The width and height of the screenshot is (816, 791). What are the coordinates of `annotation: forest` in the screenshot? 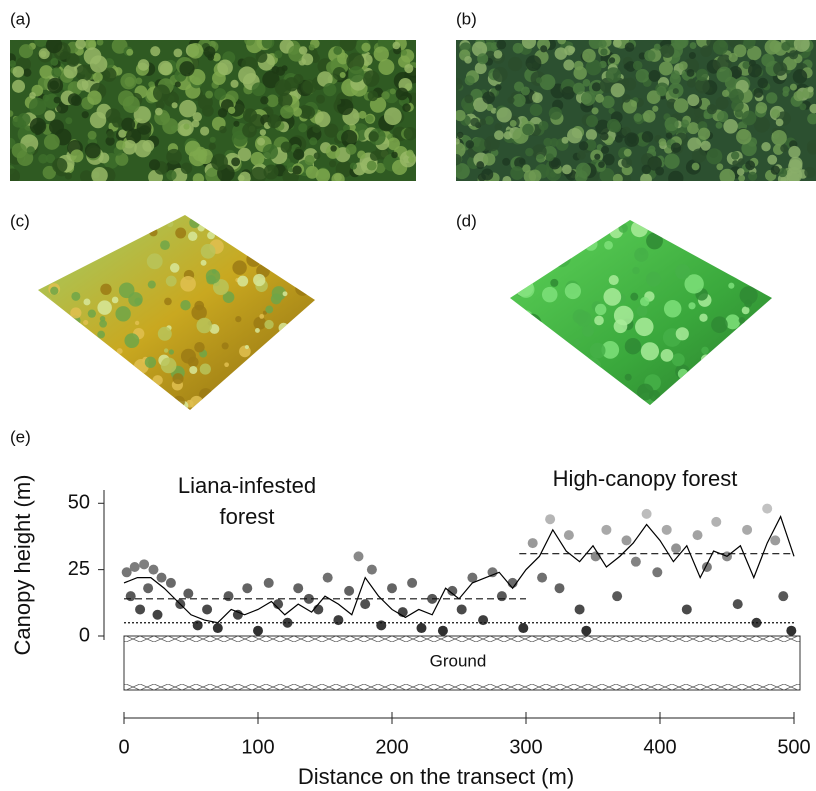 It's located at (246, 516).